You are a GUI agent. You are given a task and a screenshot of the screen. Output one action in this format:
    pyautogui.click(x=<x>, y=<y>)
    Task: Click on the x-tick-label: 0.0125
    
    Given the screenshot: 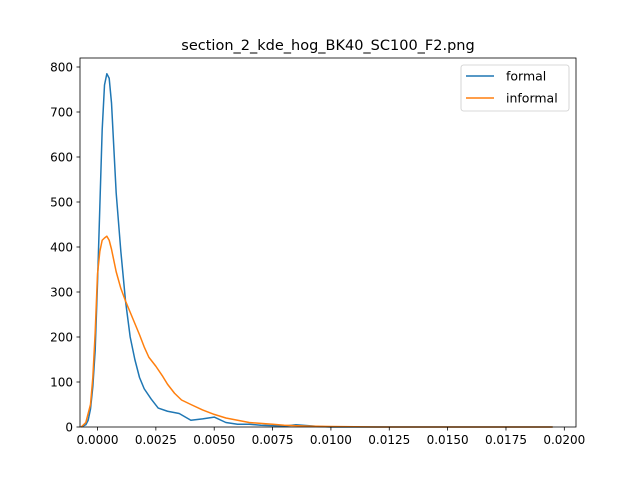 What is the action you would take?
    pyautogui.click(x=389, y=440)
    